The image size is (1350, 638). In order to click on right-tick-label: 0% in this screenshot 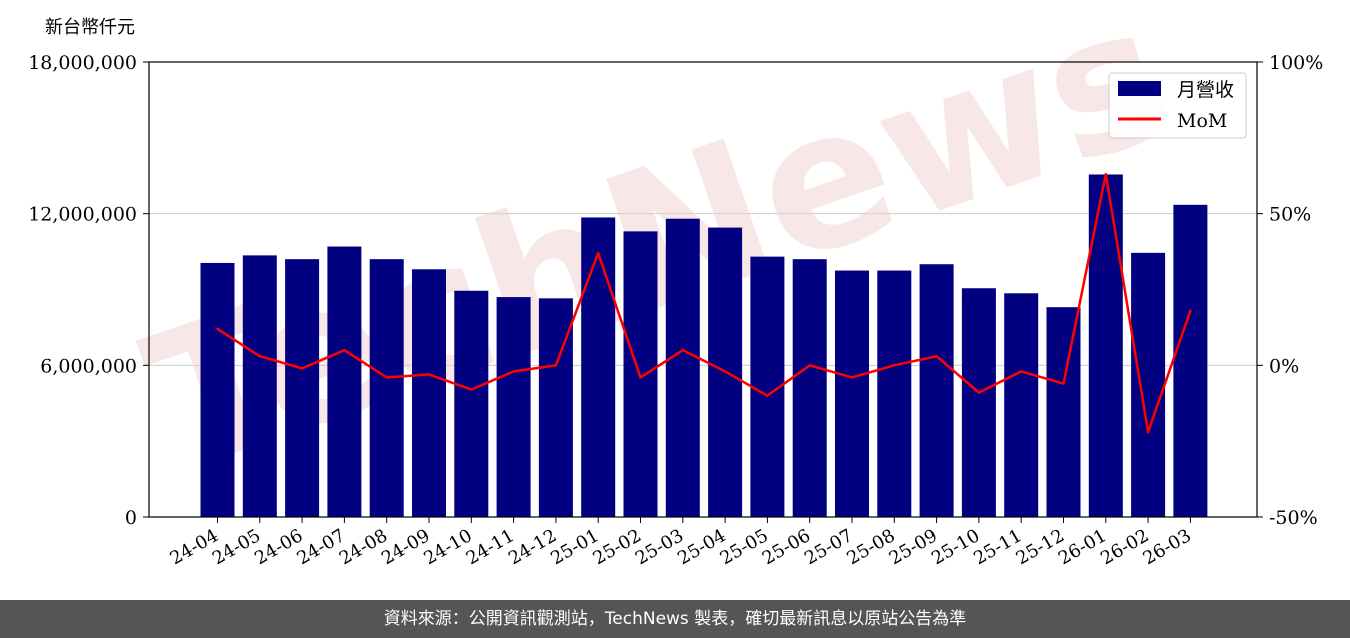, I will do `click(1284, 366)`.